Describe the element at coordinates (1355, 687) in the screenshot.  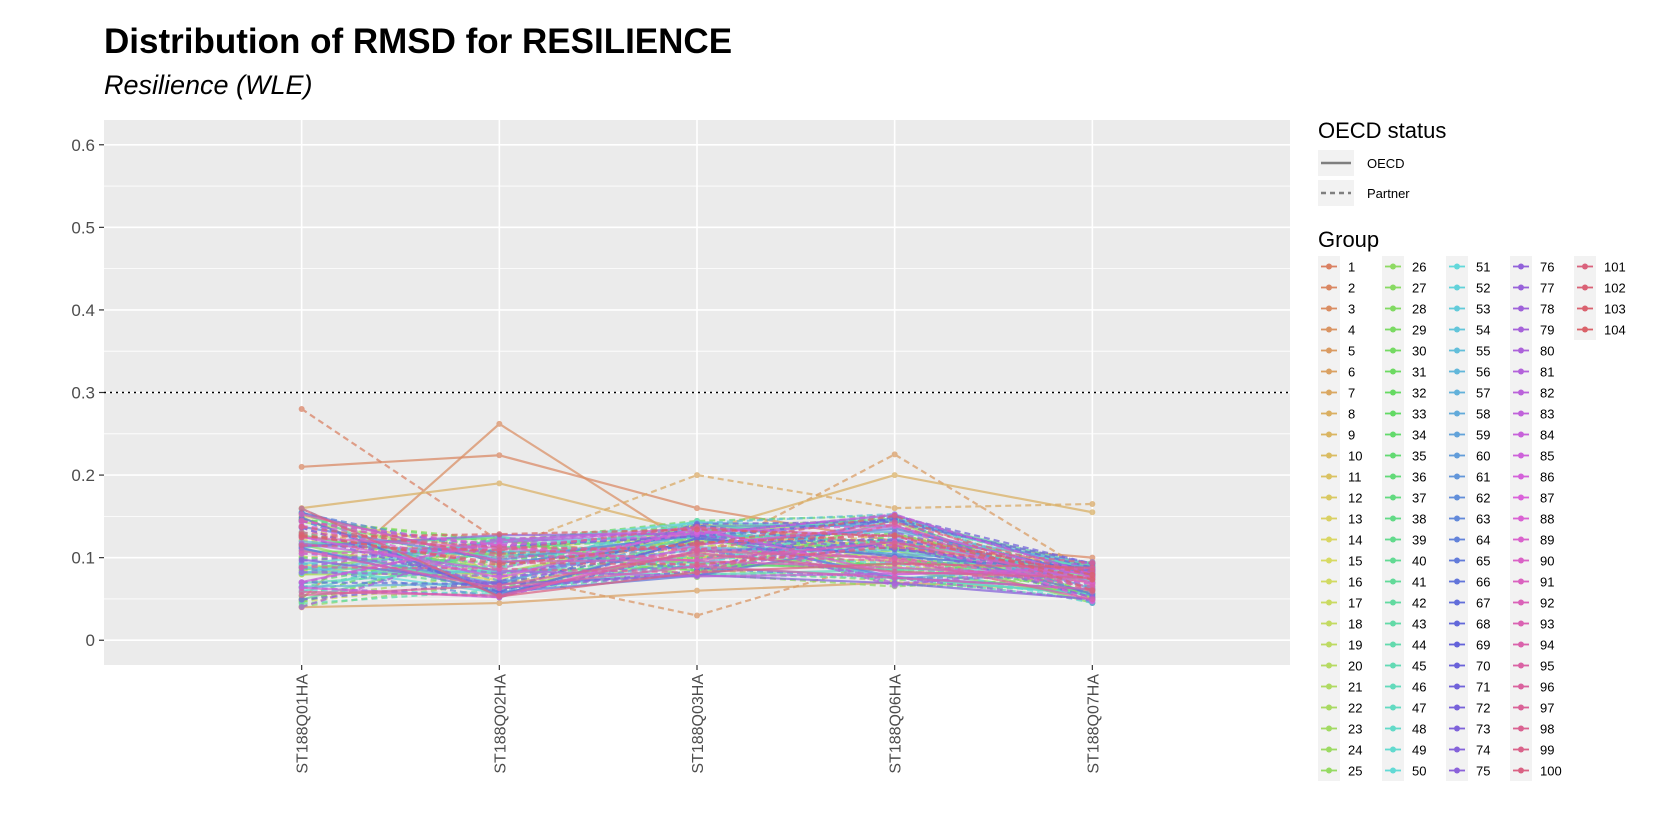
I see `legend-label: 21` at that location.